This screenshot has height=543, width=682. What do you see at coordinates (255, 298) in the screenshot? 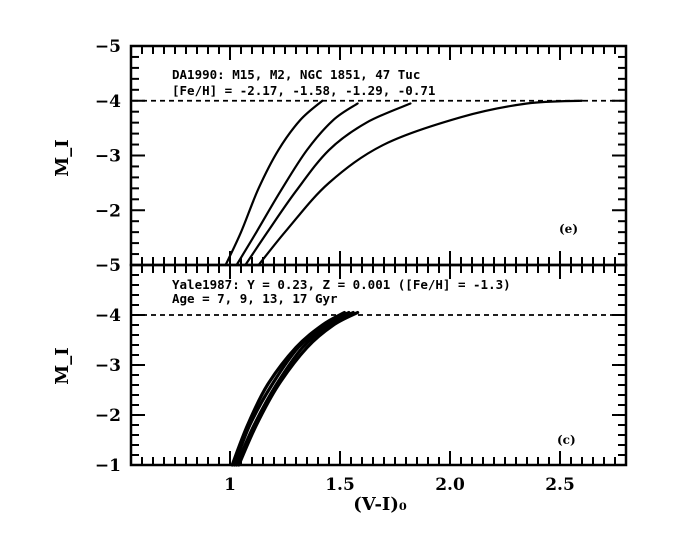
I see `panel-c-annotation-line-2: Age = 7, 9, 13, 17 Gyr` at bounding box center [255, 298].